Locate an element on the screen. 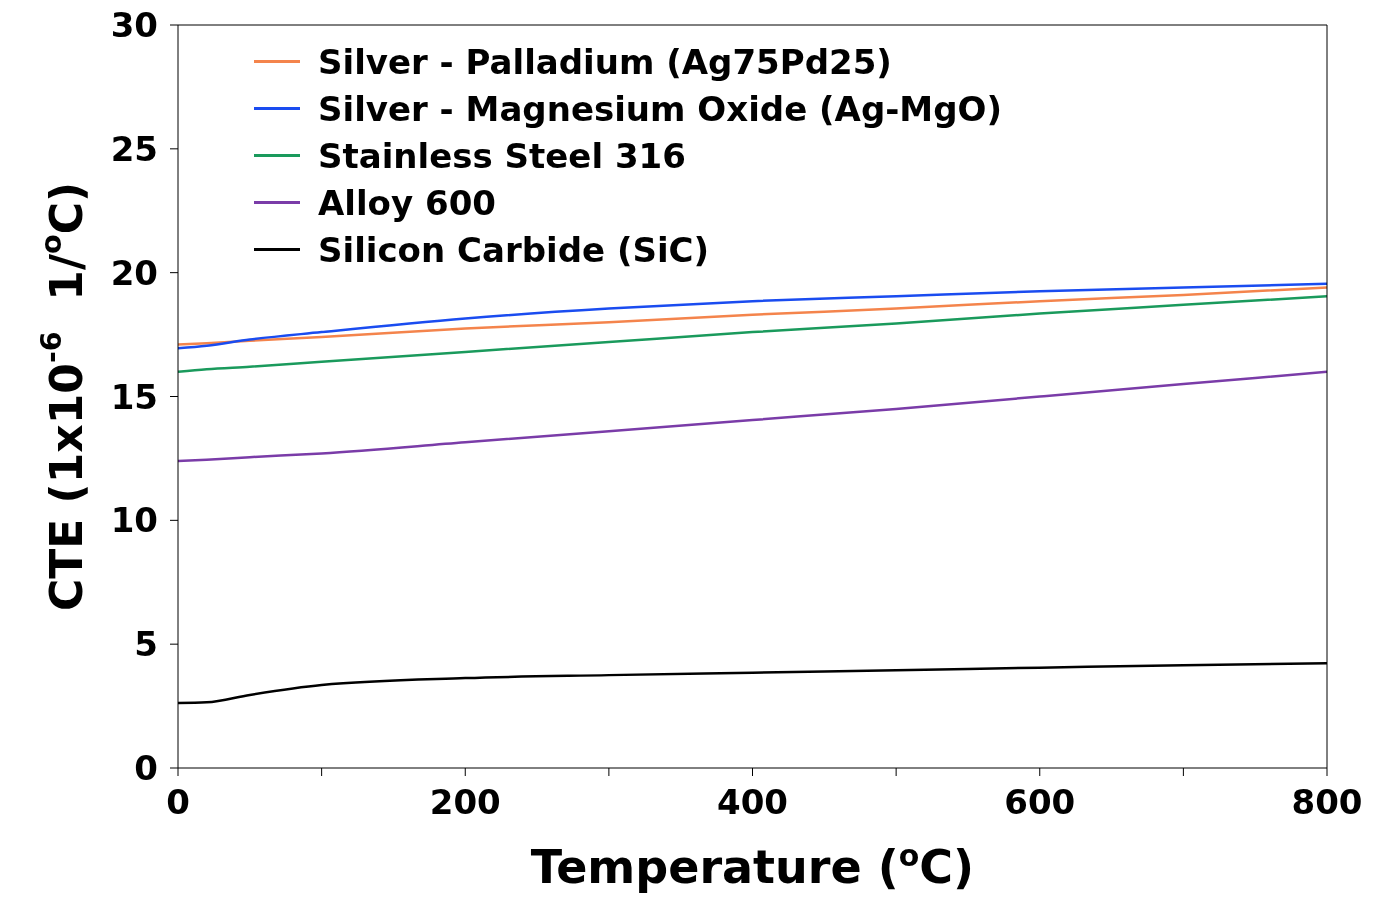  legend-label: Stainless Steel 316 is located at coordinates (502, 155).